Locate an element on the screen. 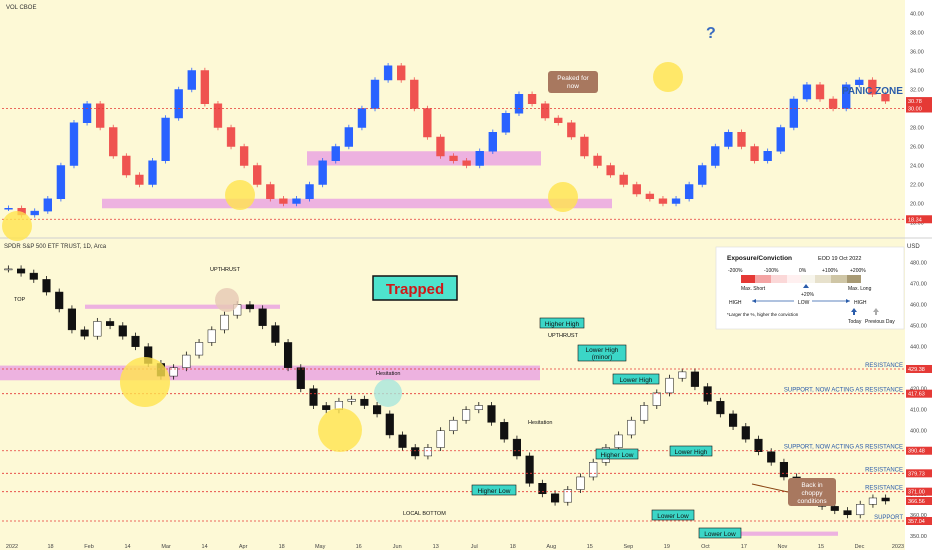 This screenshot has height=550, width=932. y-tick-label: 360.00 is located at coordinates (918, 516).